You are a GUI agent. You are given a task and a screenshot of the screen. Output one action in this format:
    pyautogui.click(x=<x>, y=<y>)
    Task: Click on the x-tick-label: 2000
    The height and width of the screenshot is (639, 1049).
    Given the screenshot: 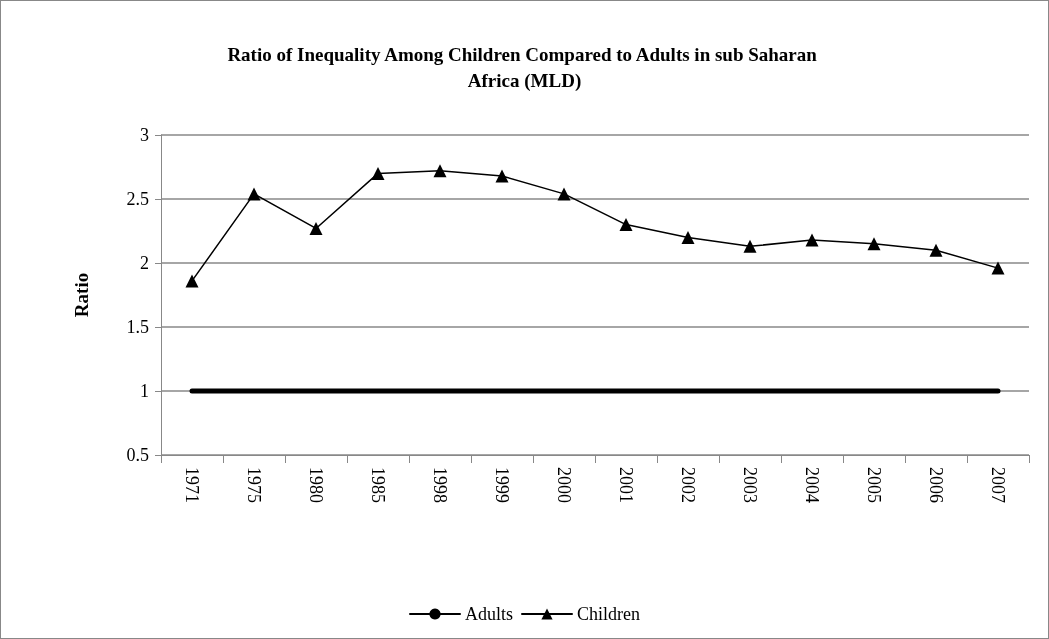 What is the action you would take?
    pyautogui.click(x=564, y=485)
    